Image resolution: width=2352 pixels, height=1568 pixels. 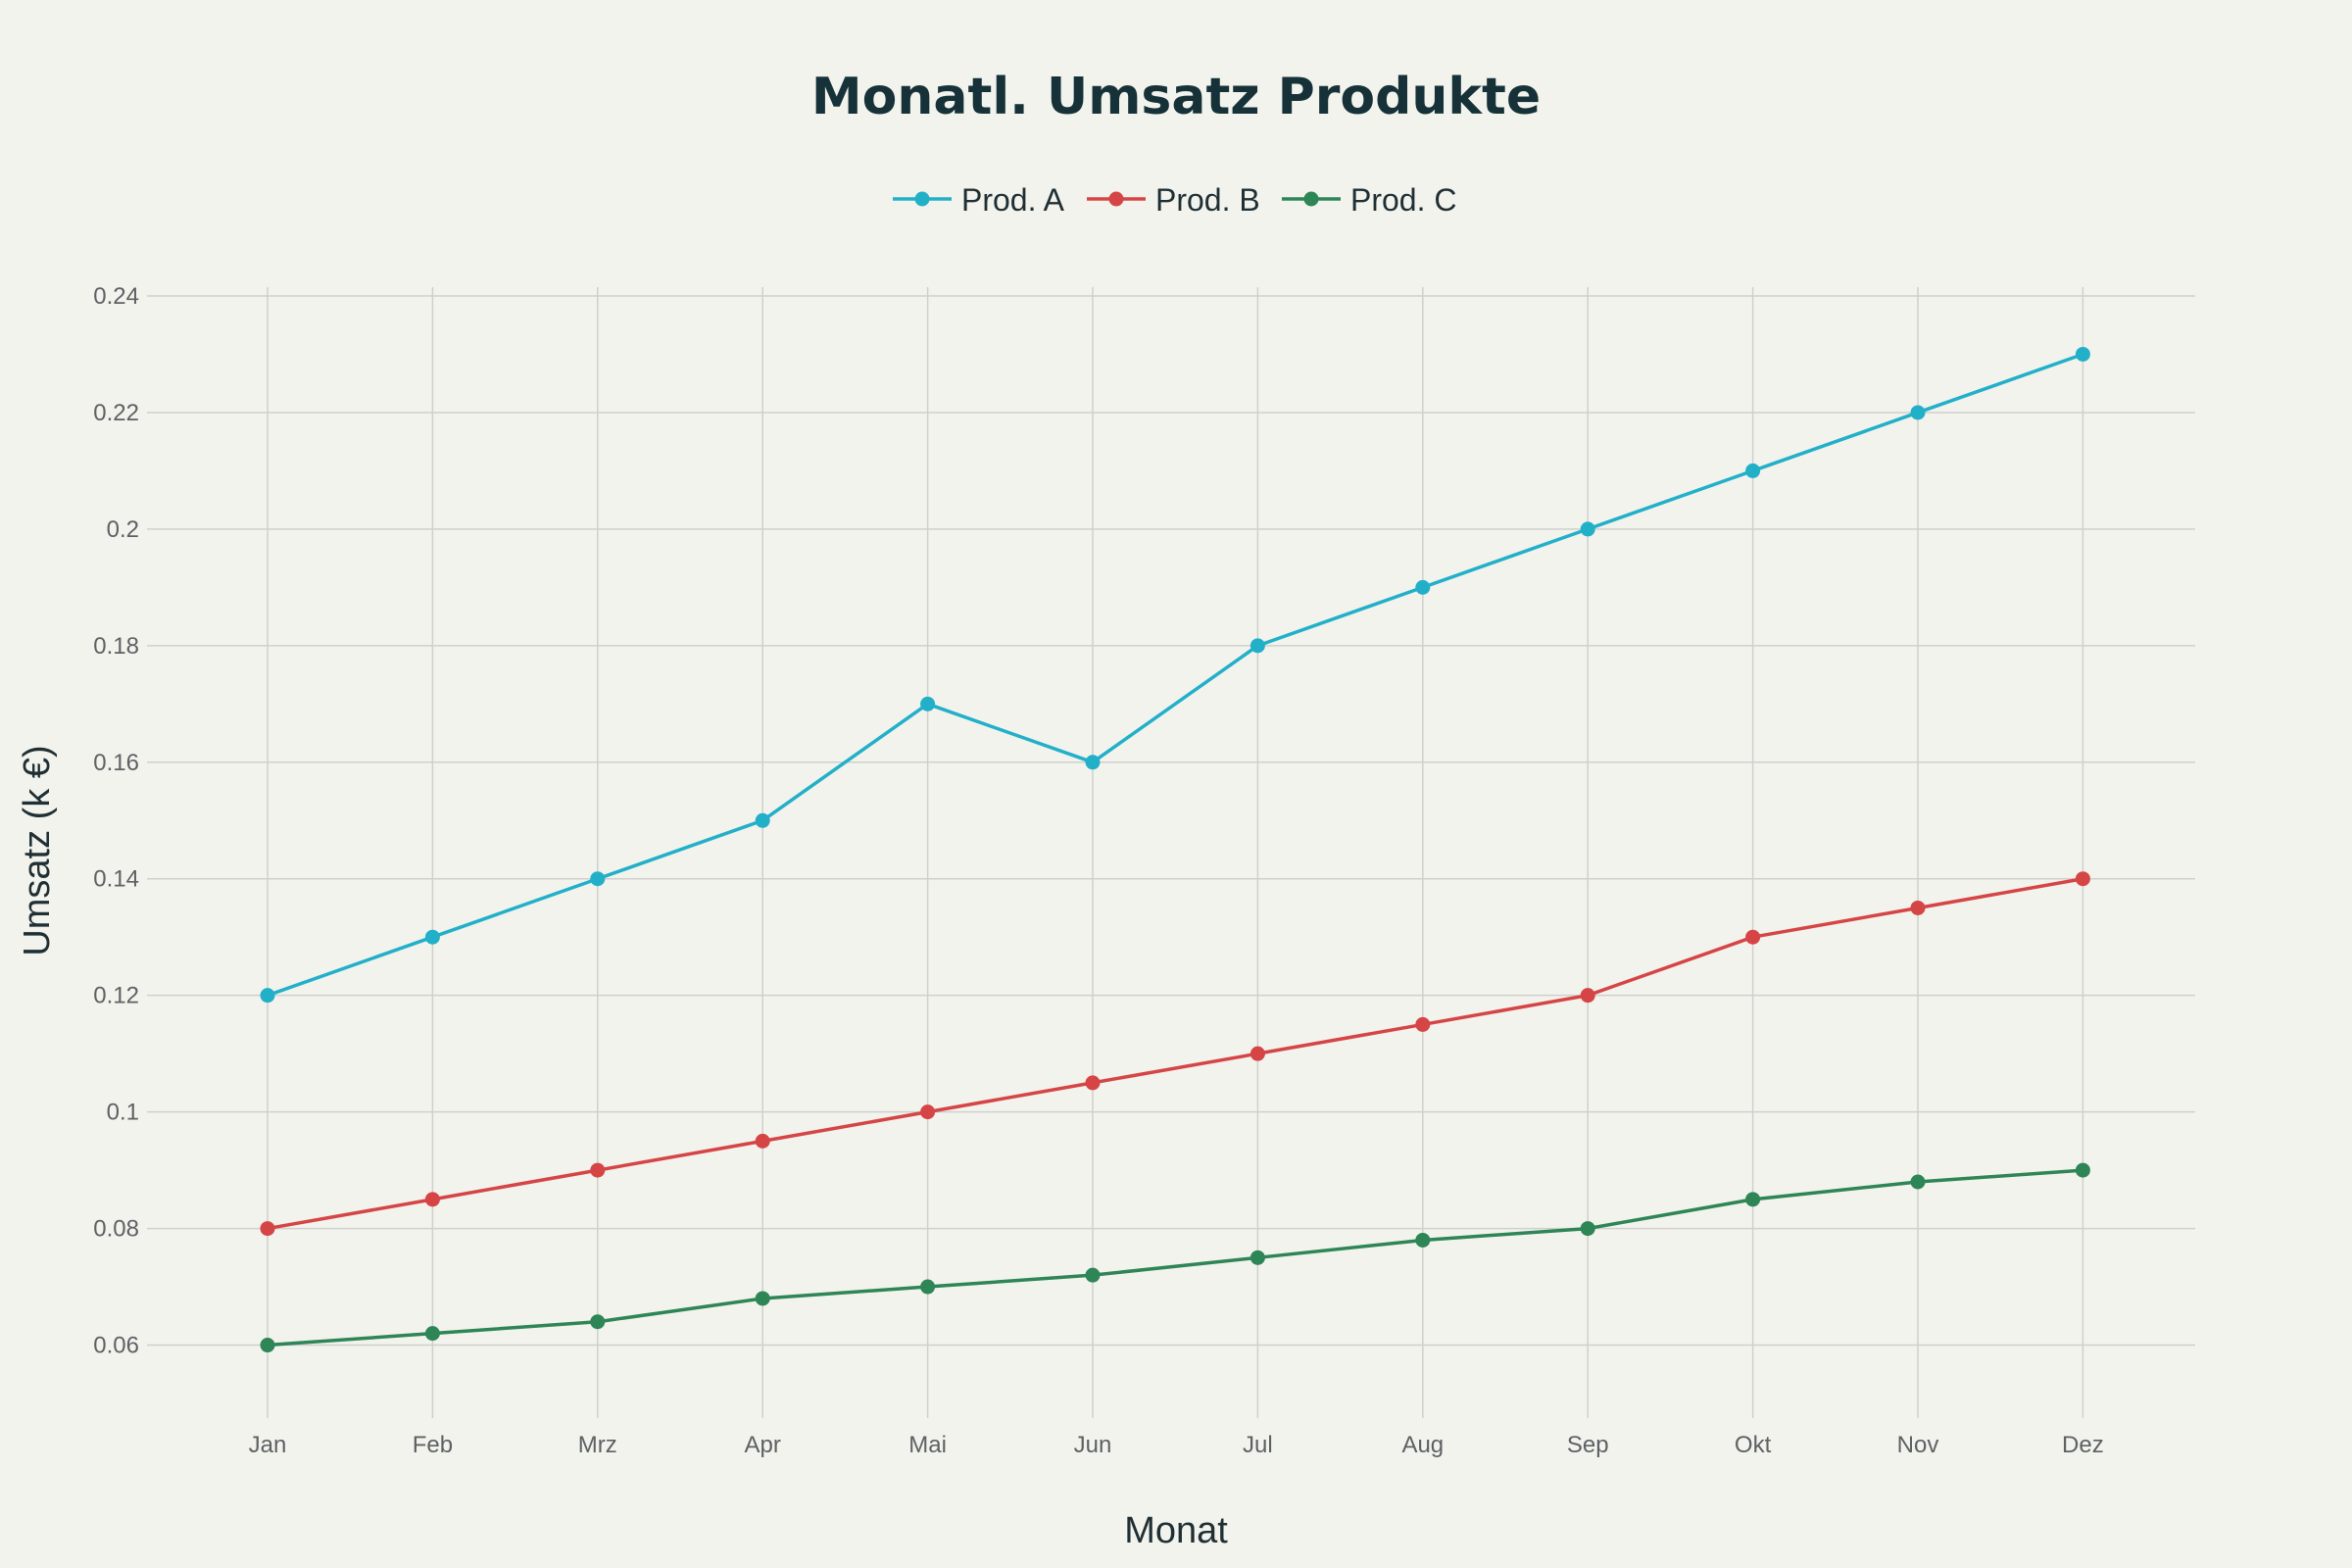 I want to click on x-tick-label: Sep, so click(x=1588, y=1445).